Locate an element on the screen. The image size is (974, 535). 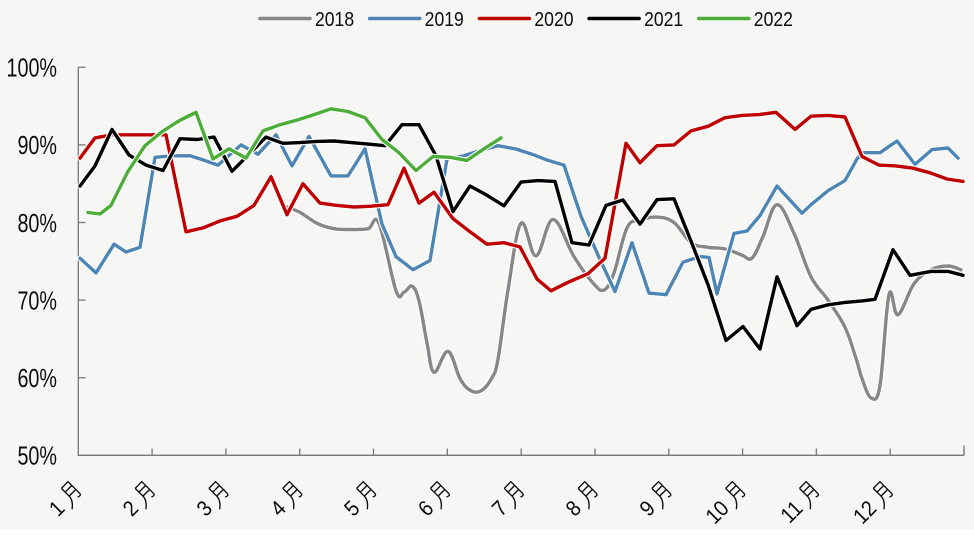
svg-text: 2020 is located at coordinates (553, 19).